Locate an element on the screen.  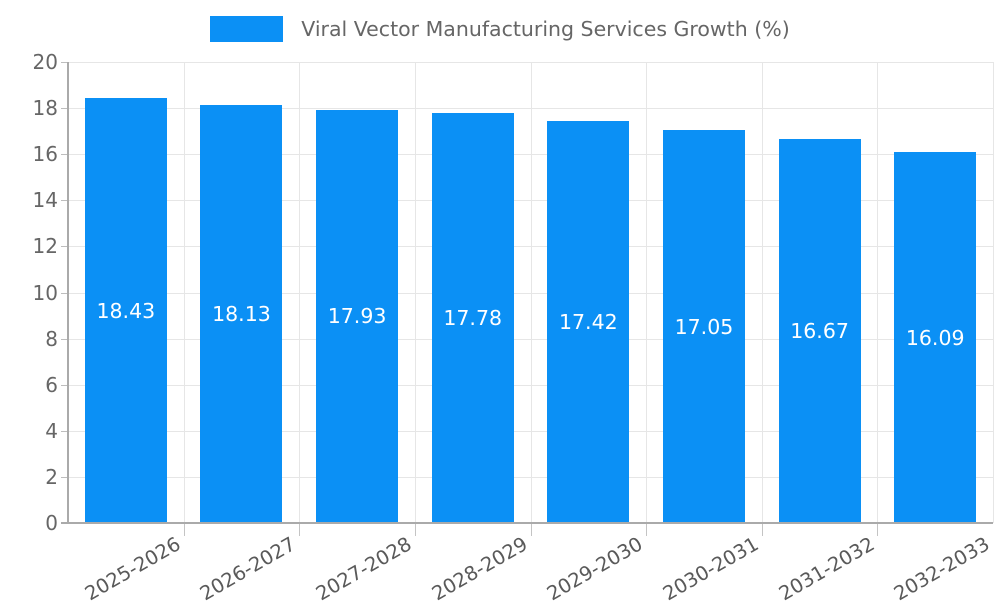
bar-value-label: 17.05 is located at coordinates (704, 326).